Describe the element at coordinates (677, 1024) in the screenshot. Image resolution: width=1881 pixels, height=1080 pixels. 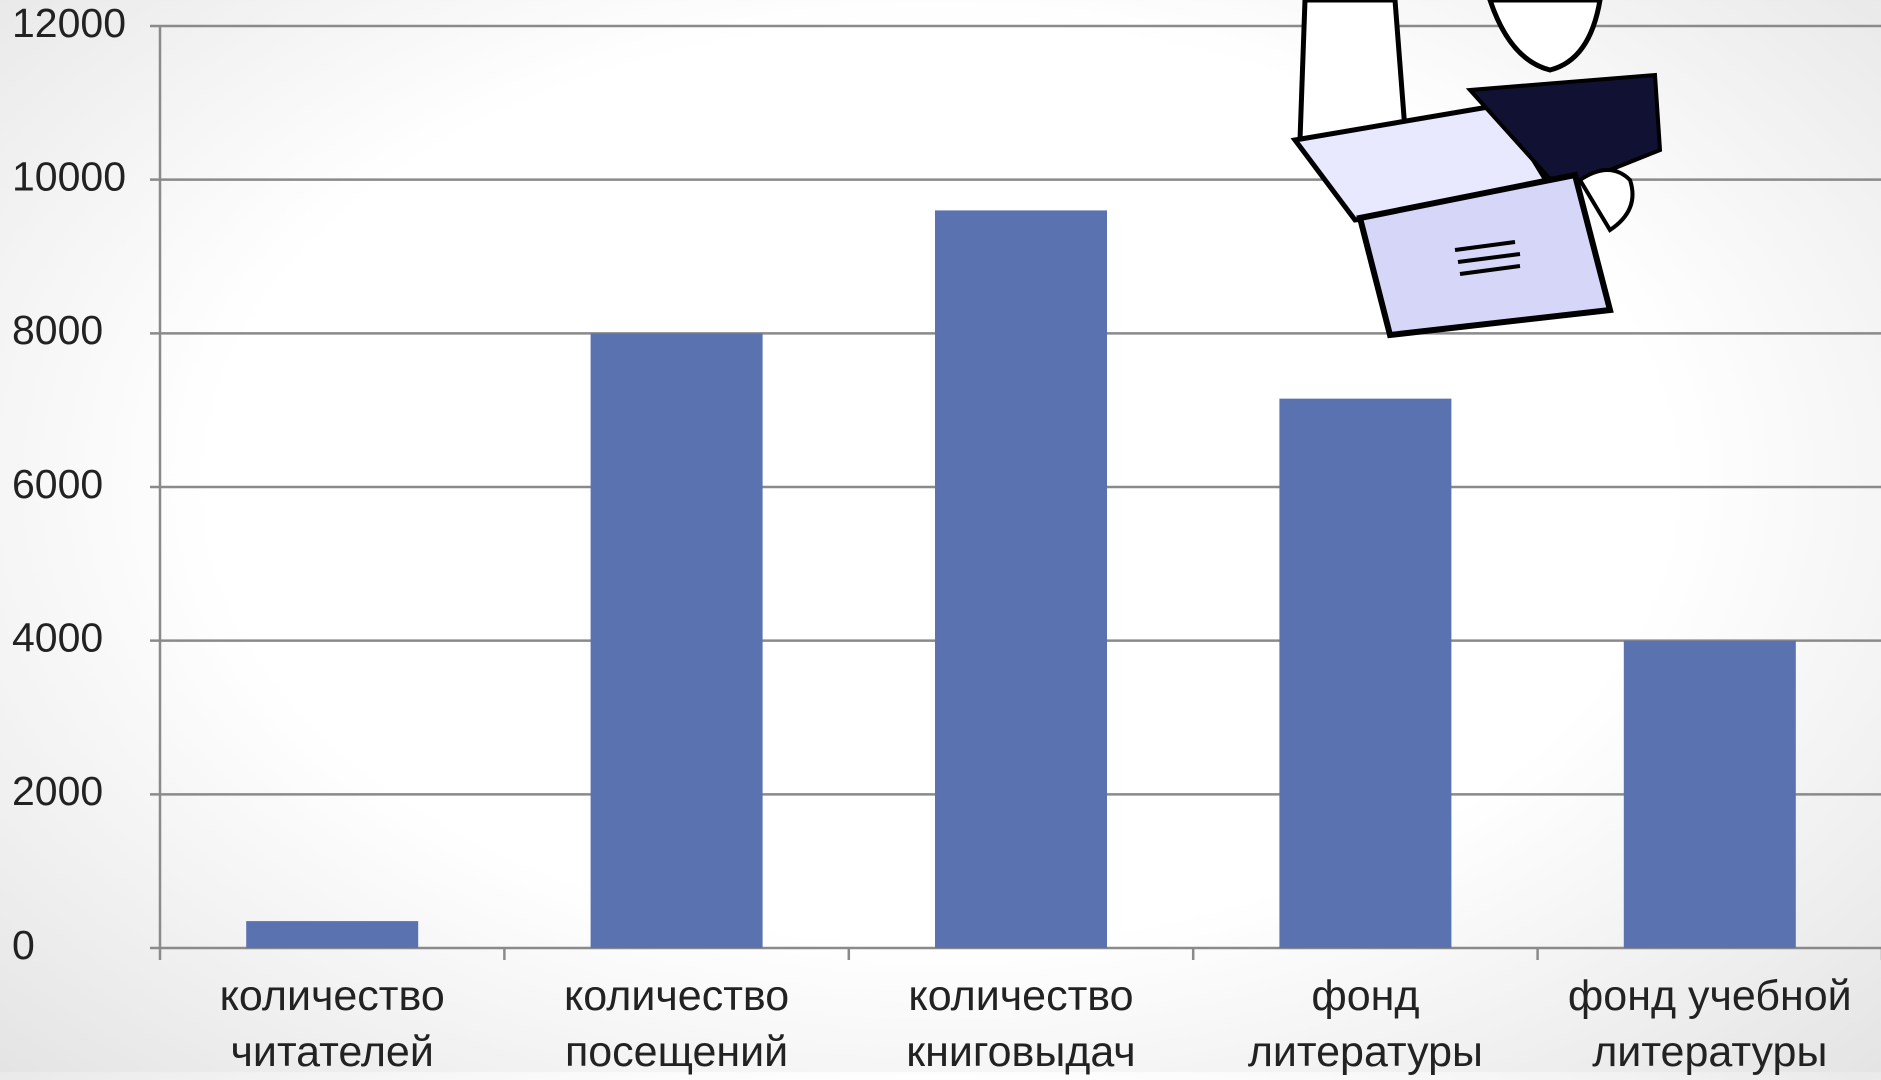
I see `x-tick-label: количество посещений` at that location.